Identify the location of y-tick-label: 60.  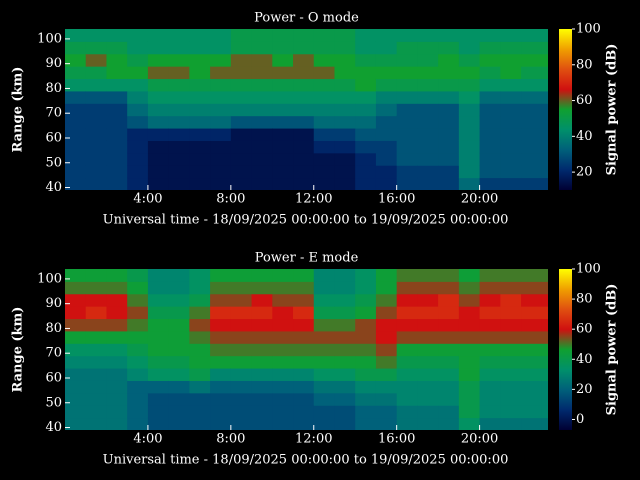
(53, 137).